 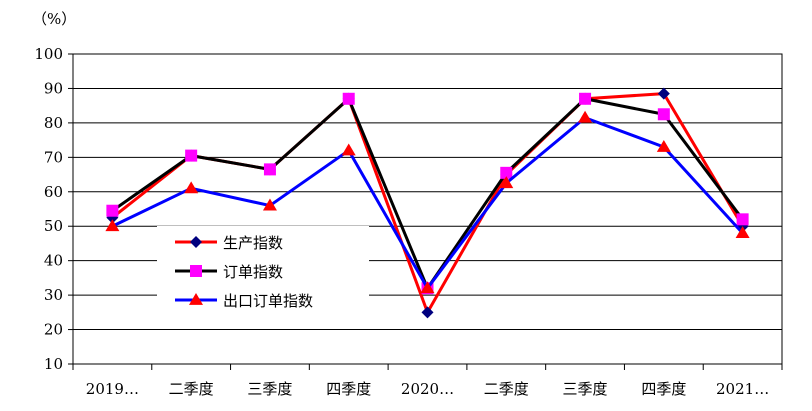 I want to click on y-tick-label: 90, so click(x=53, y=88).